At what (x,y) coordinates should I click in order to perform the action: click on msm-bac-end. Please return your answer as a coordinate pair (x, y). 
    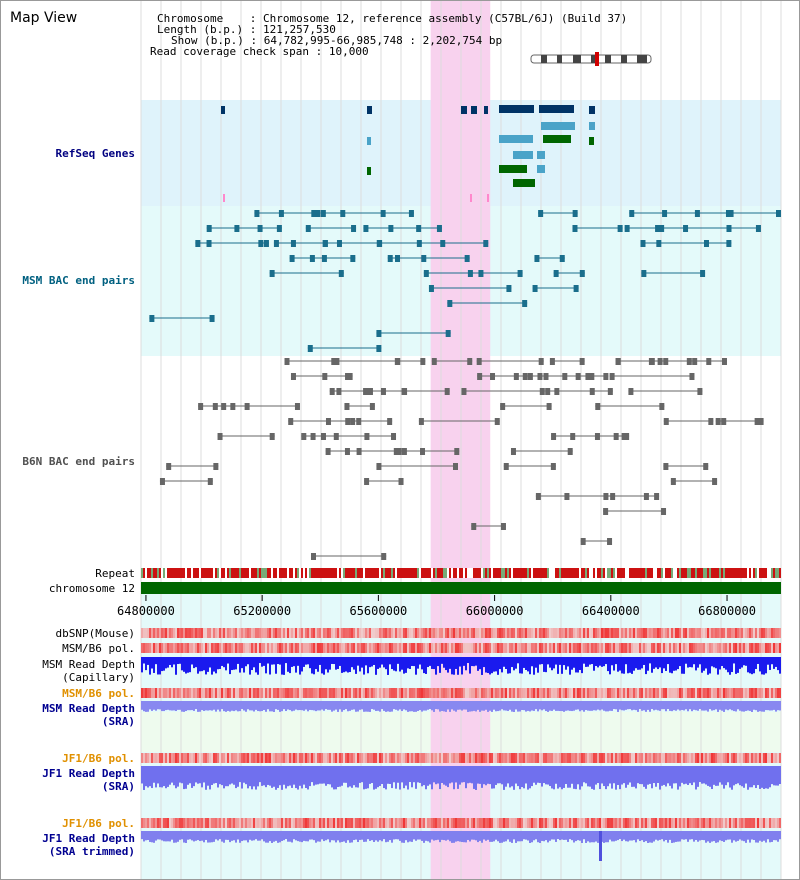
    Looking at the image, I should click on (729, 243).